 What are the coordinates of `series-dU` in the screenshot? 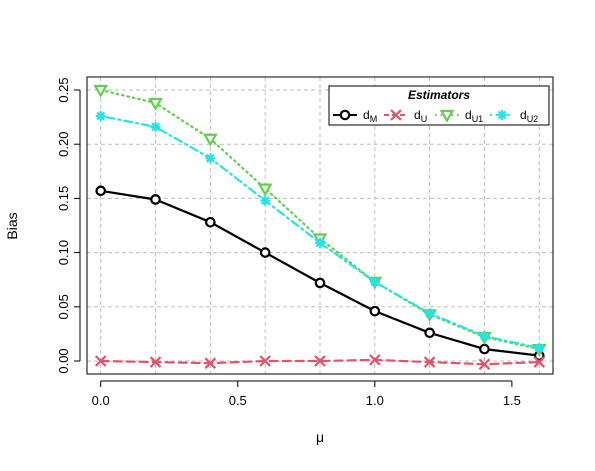 It's located at (320, 362).